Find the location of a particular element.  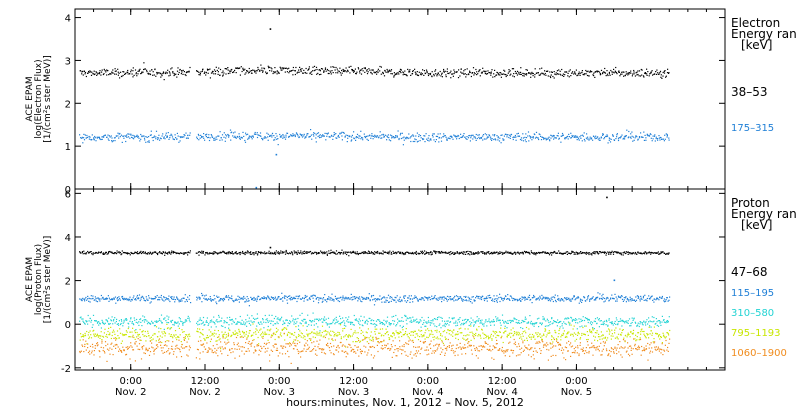

y-axis-label-line: ACE EPAM is located at coordinates (30, 279).